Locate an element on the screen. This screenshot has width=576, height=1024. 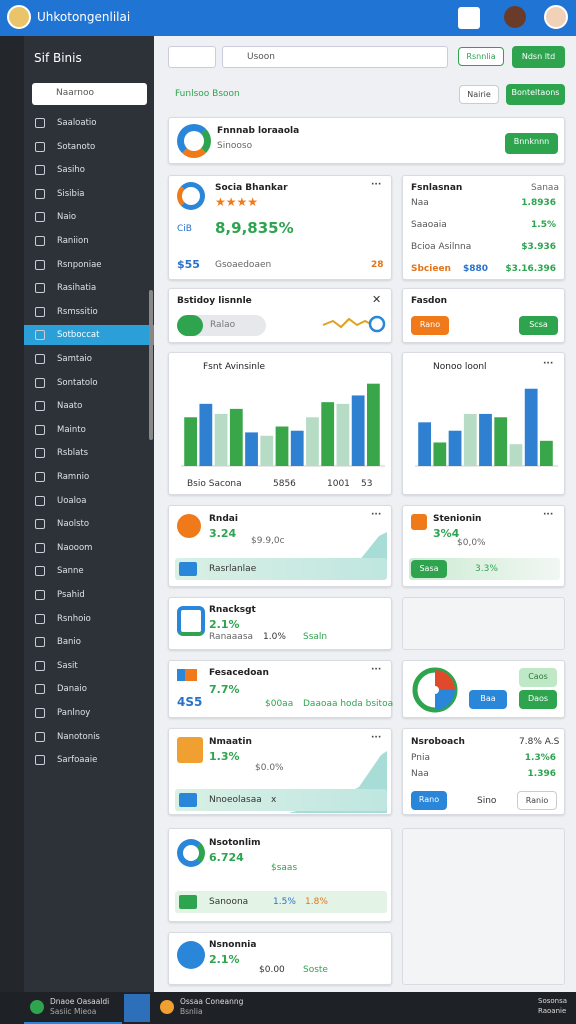
menu-item: Danaio is located at coordinates (89, 689).